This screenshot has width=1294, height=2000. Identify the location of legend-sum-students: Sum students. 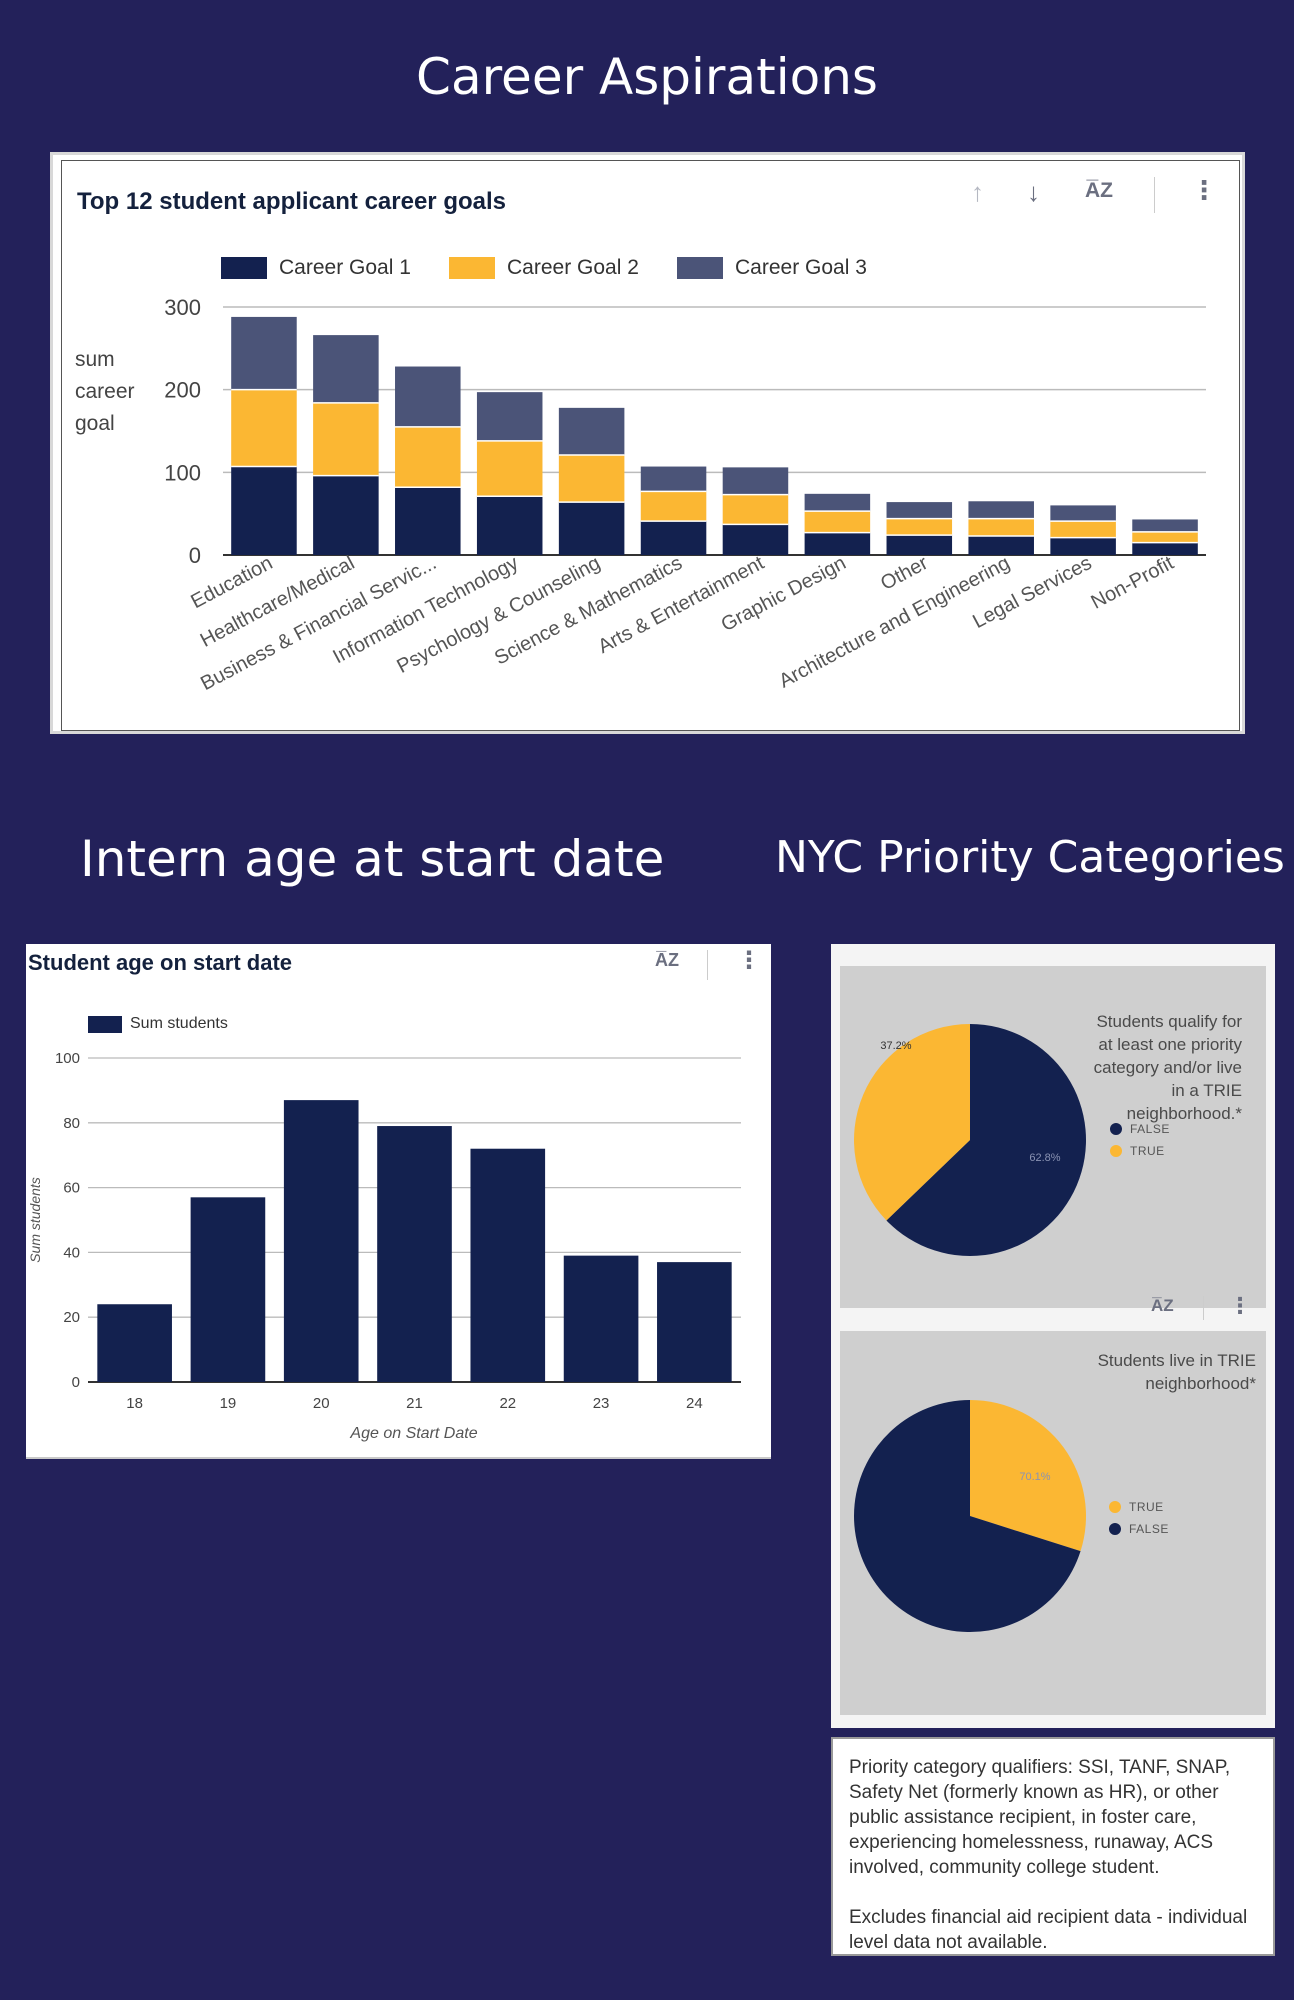
(158, 1024).